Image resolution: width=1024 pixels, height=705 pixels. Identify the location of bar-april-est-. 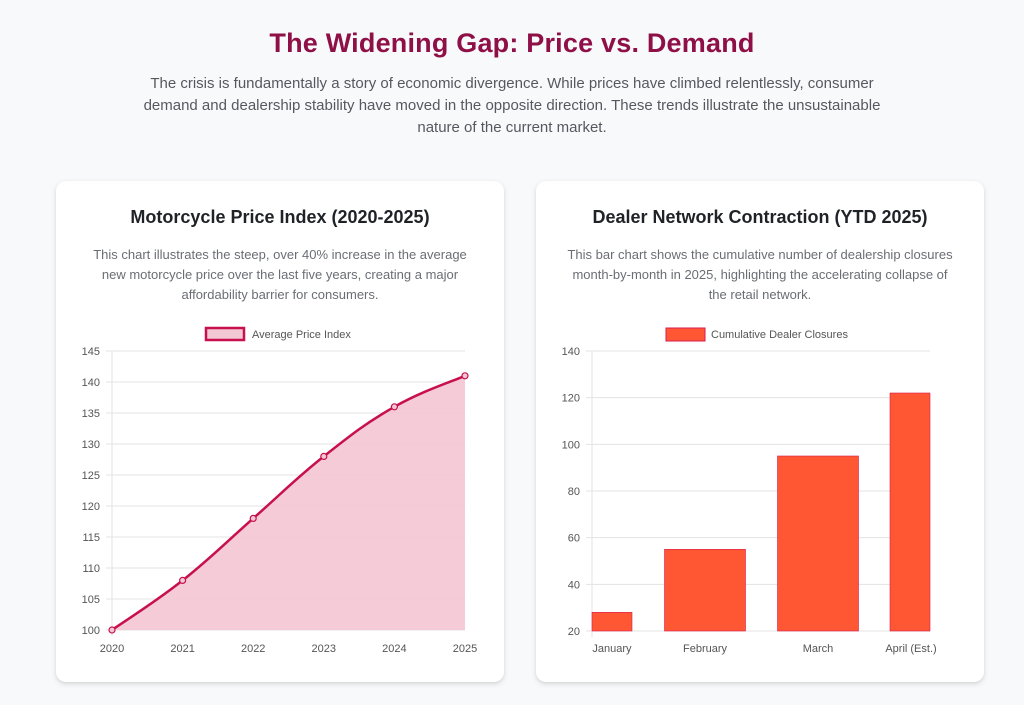
(910, 512).